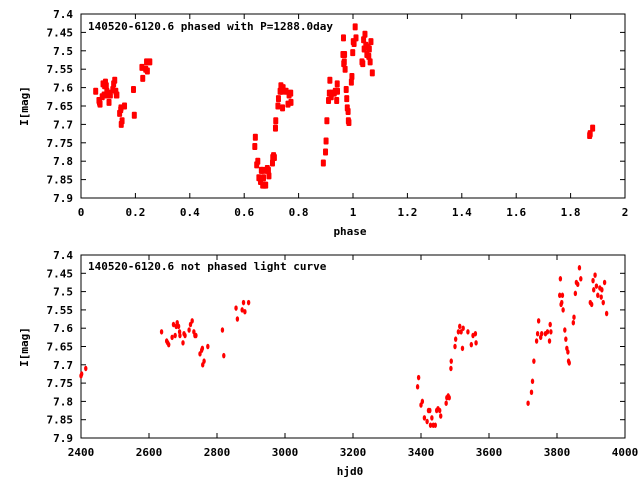  Describe the element at coordinates (489, 452) in the screenshot. I see `x-tick-label: 3600` at that location.